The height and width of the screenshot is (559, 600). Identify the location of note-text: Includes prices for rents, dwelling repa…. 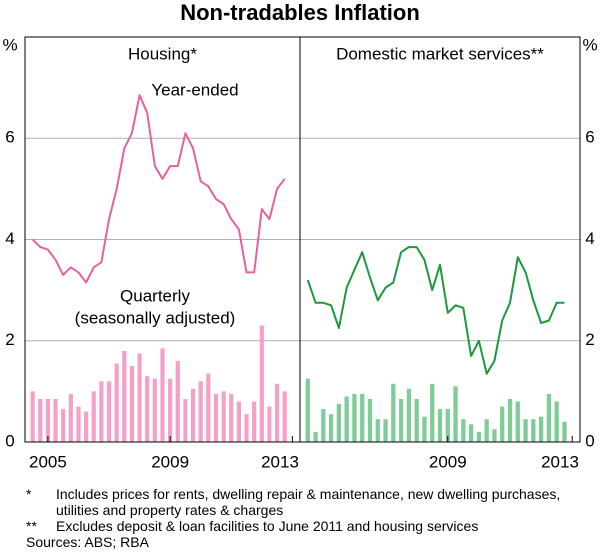
(308, 502).